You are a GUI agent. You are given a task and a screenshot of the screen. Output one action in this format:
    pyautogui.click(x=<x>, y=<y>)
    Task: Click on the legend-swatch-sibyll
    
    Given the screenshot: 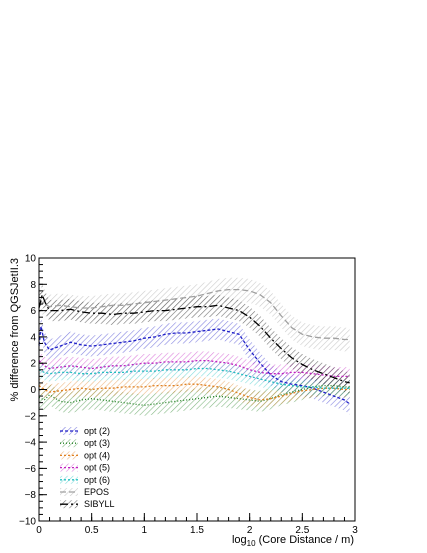 What is the action you would take?
    pyautogui.click(x=69, y=504)
    